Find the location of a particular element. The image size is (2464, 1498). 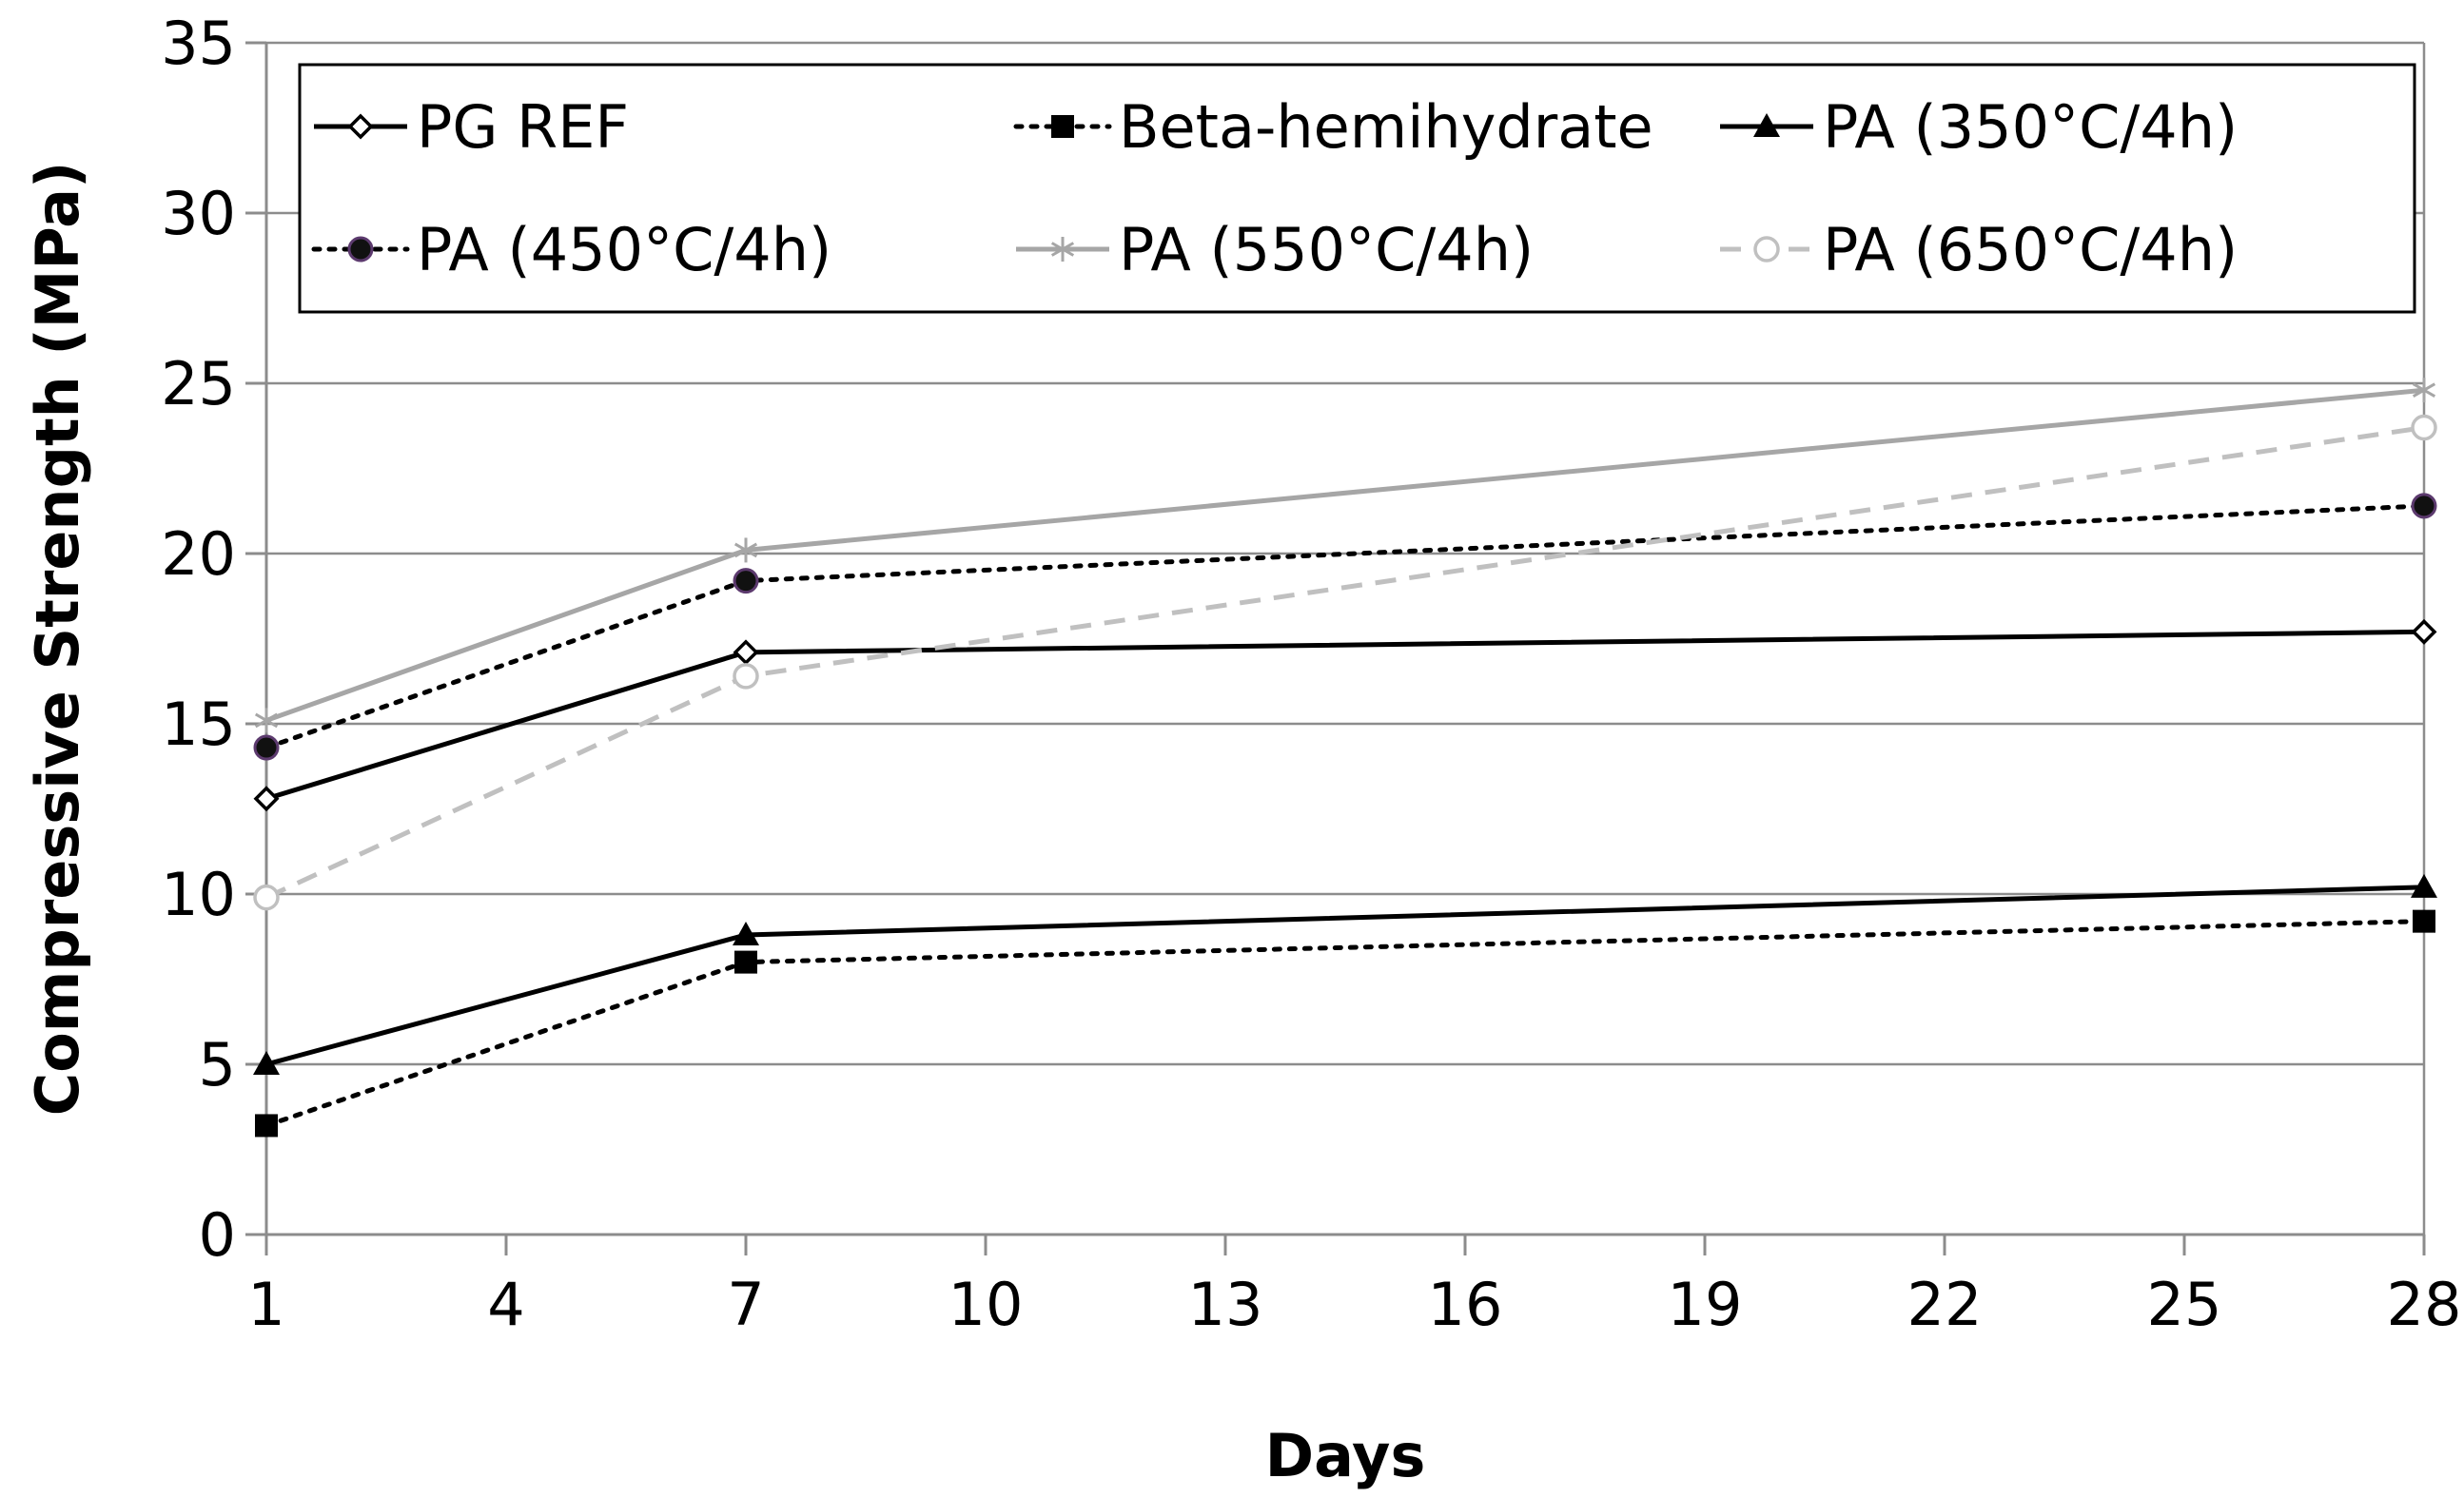

x-tick-label: 13 is located at coordinates (1225, 1304).